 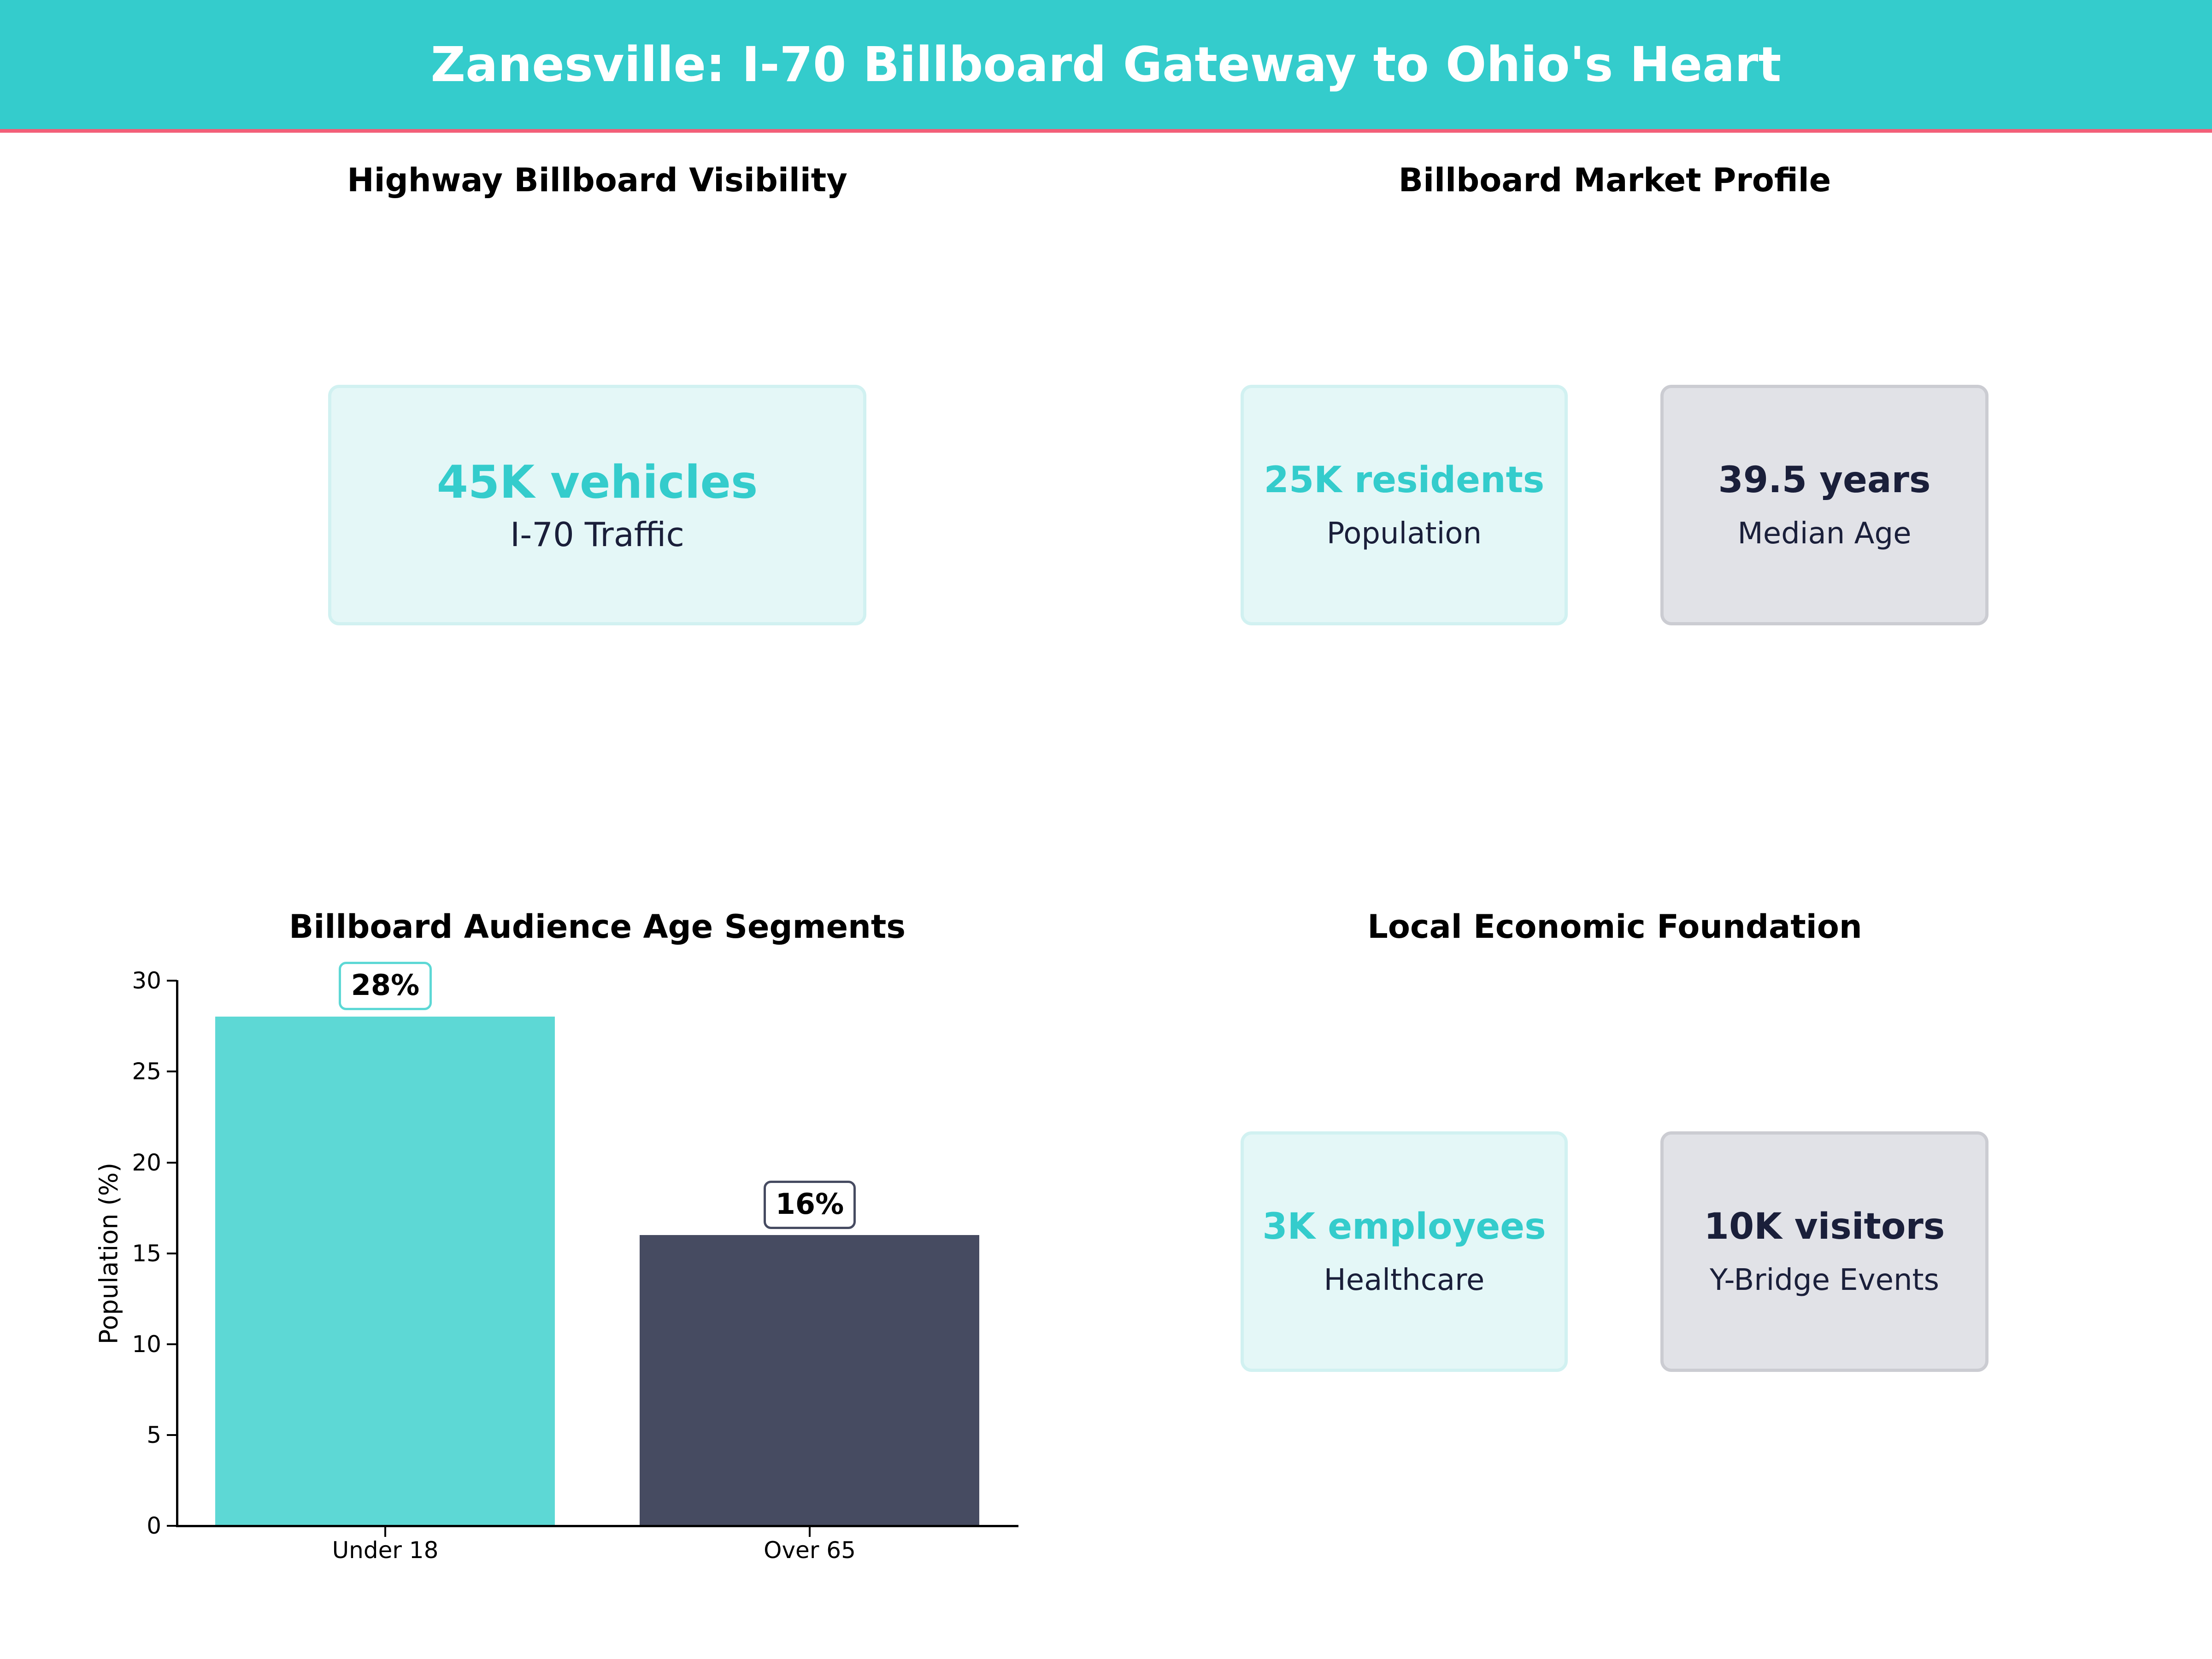 I want to click on kpi-value: 10K visitors, so click(x=1824, y=1226).